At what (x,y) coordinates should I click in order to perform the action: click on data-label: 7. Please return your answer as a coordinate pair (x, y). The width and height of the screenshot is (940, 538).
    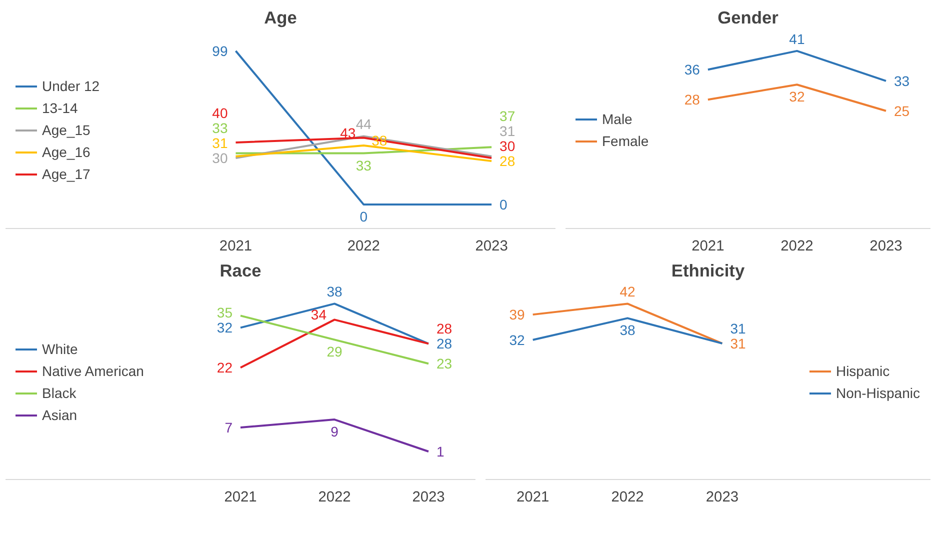
    Looking at the image, I should click on (228, 428).